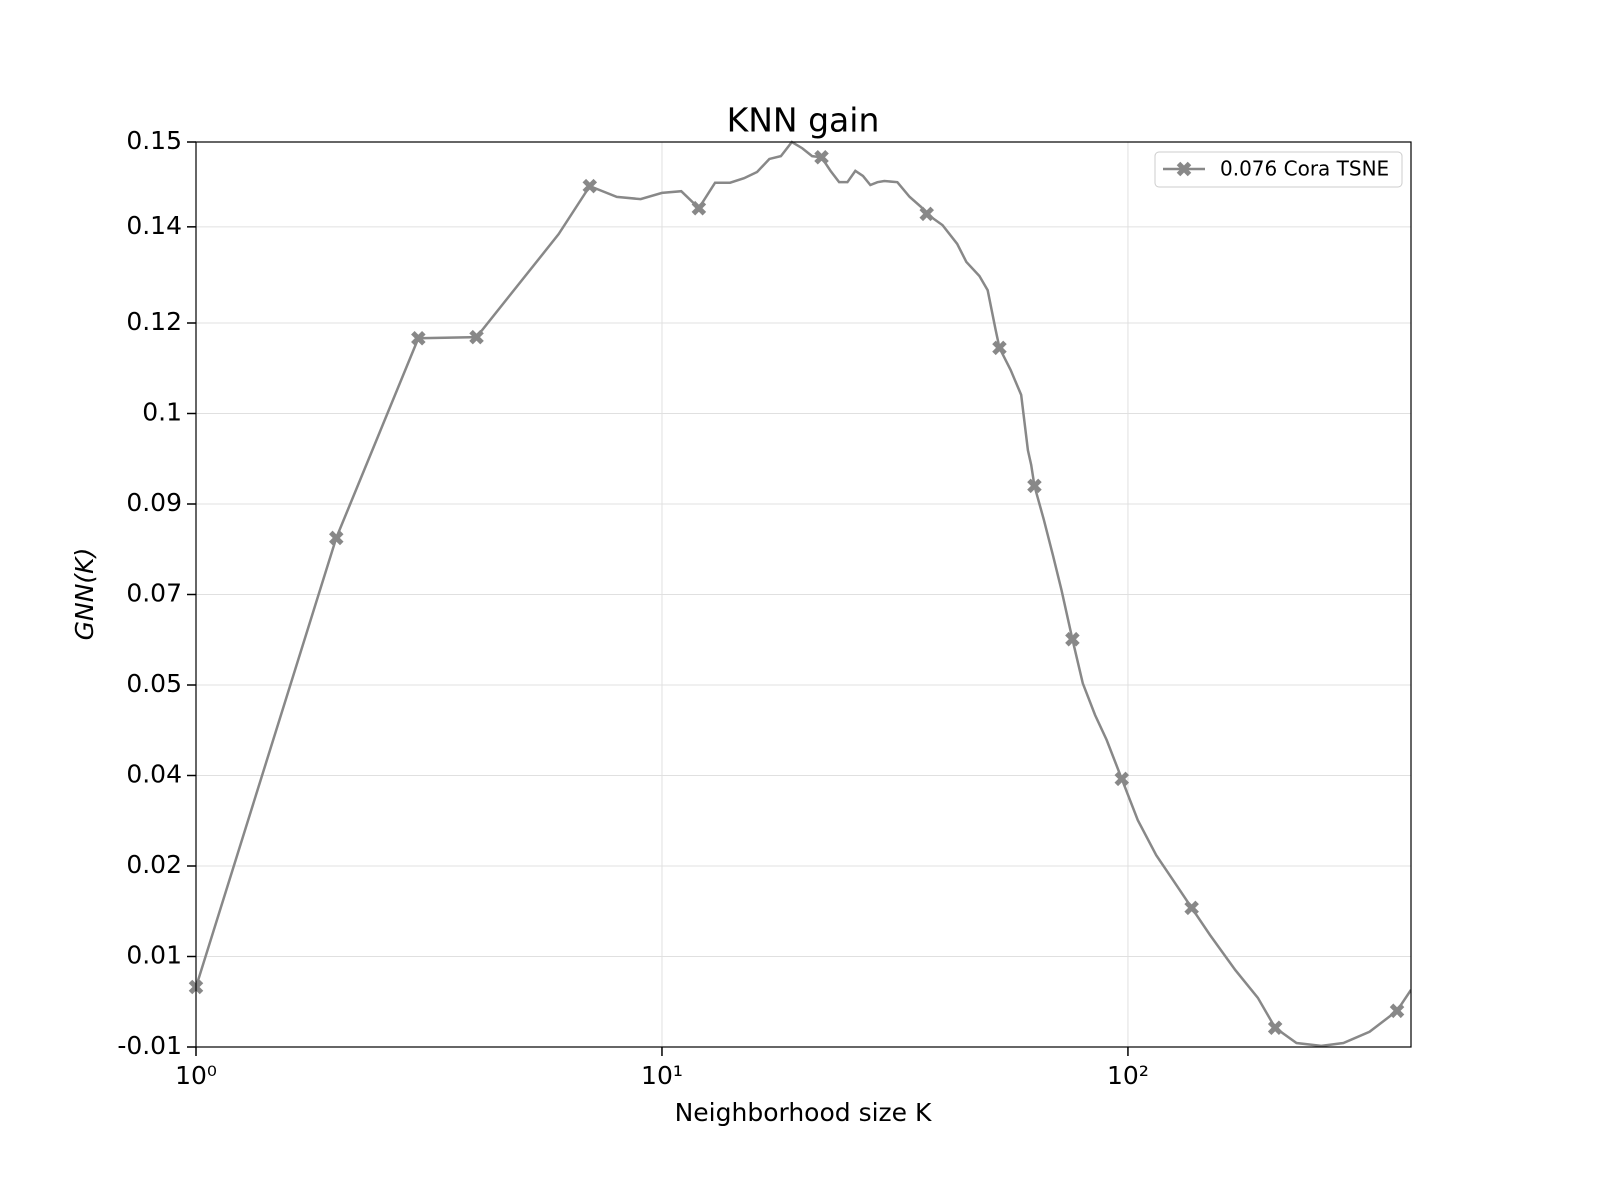  What do you see at coordinates (154, 683) in the screenshot?
I see `y-tick-label: 0.05` at bounding box center [154, 683].